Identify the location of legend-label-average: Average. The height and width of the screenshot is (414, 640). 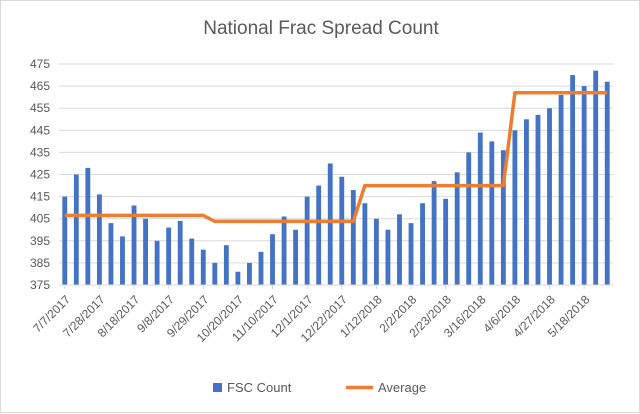
(402, 387).